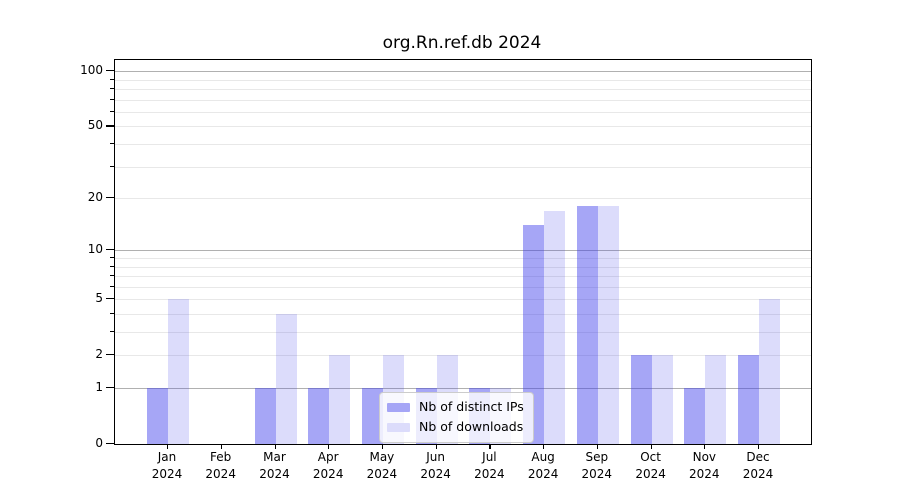 Image resolution: width=900 pixels, height=500 pixels. What do you see at coordinates (650, 466) in the screenshot?
I see `x-axis-tick-label: Oct 2024` at bounding box center [650, 466].